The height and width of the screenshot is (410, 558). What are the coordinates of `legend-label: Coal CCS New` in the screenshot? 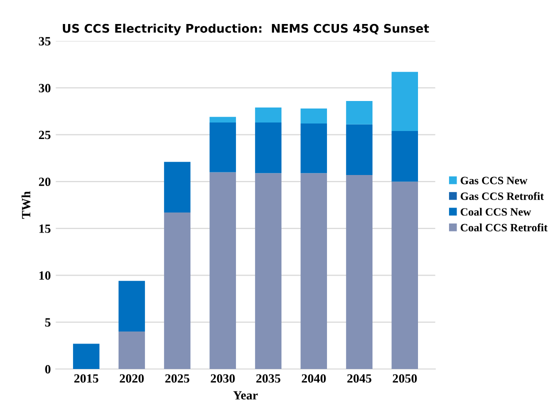 It's located at (496, 212).